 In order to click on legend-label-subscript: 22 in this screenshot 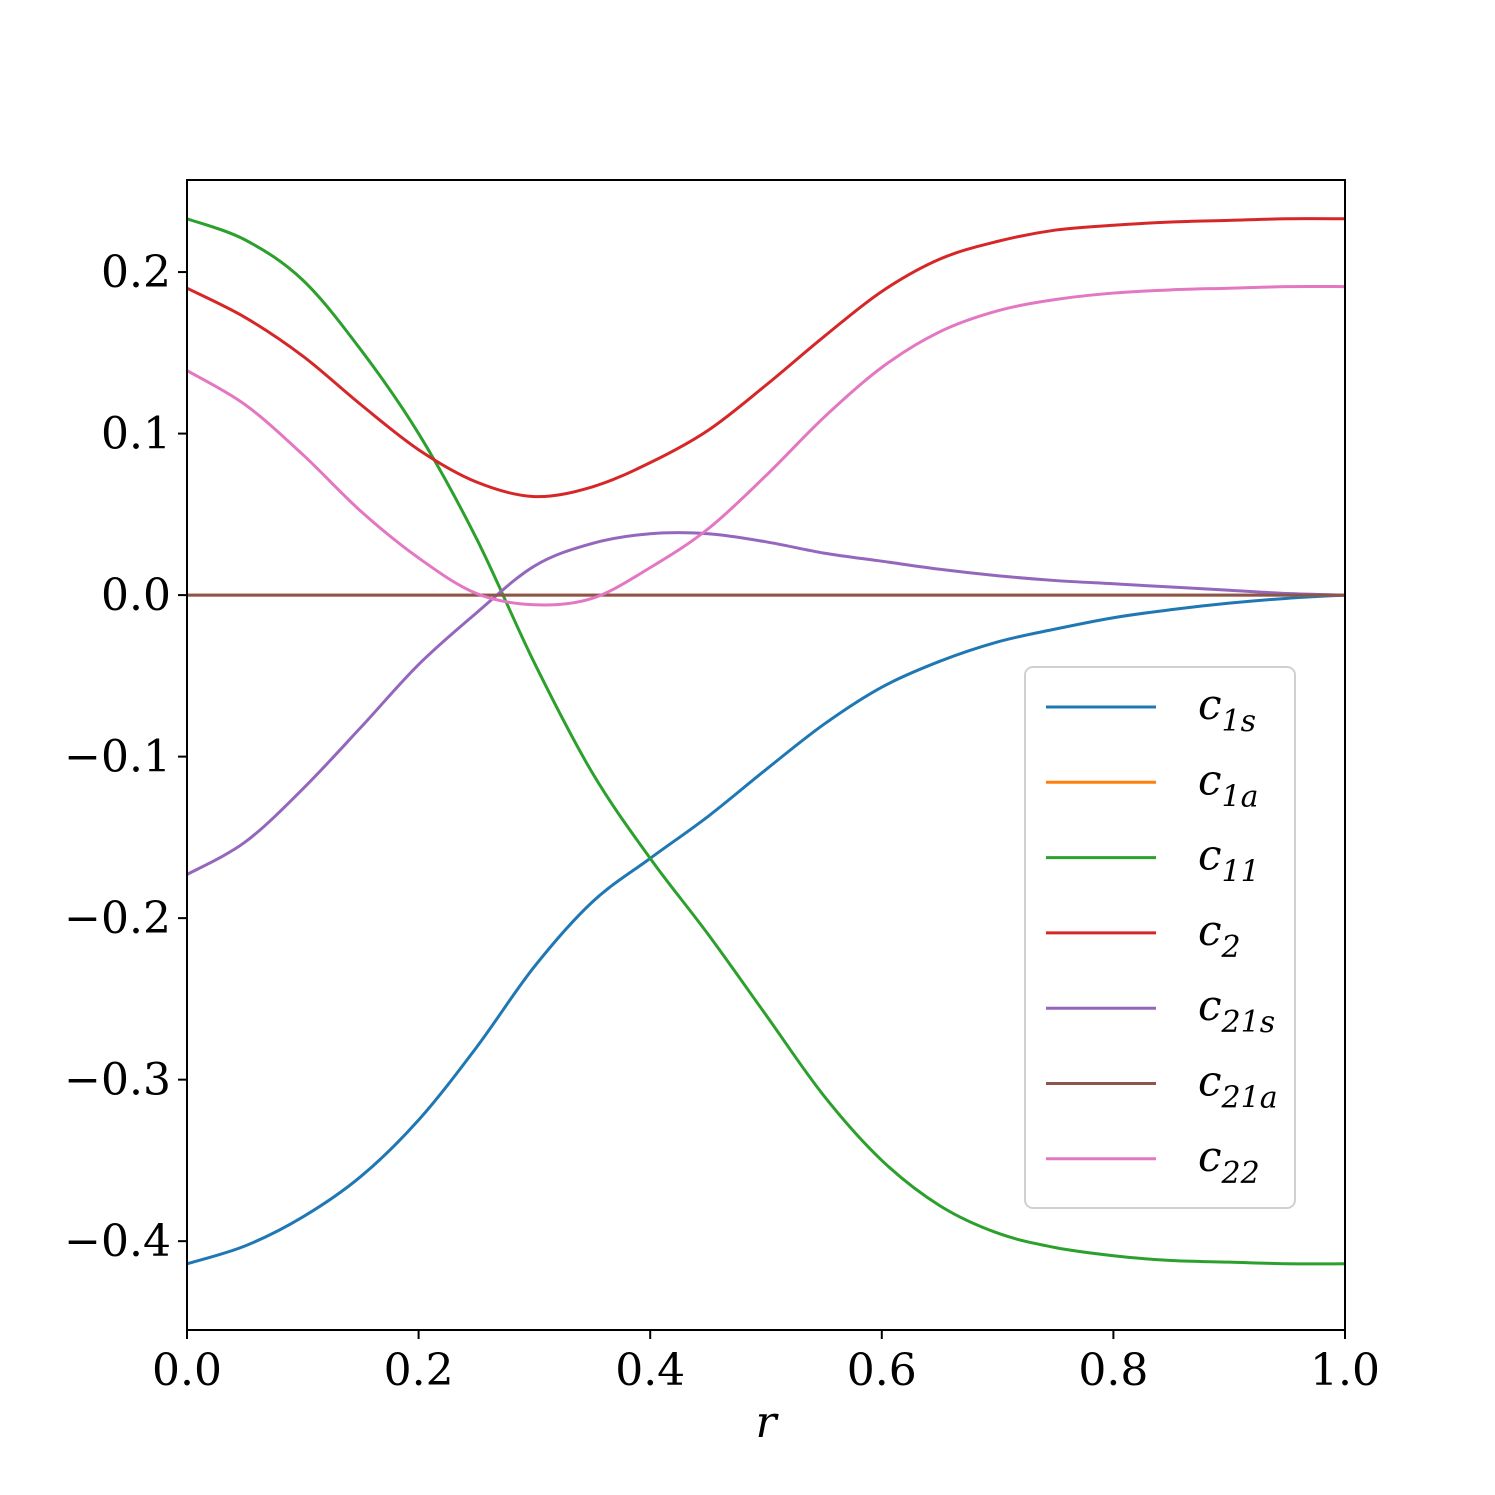, I will do `click(1240, 1173)`.